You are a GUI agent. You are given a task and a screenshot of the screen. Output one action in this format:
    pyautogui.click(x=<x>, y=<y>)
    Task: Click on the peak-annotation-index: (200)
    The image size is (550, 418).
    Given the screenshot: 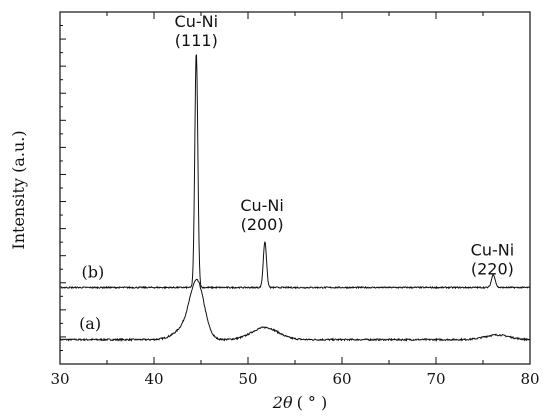 What is the action you would take?
    pyautogui.click(x=262, y=224)
    